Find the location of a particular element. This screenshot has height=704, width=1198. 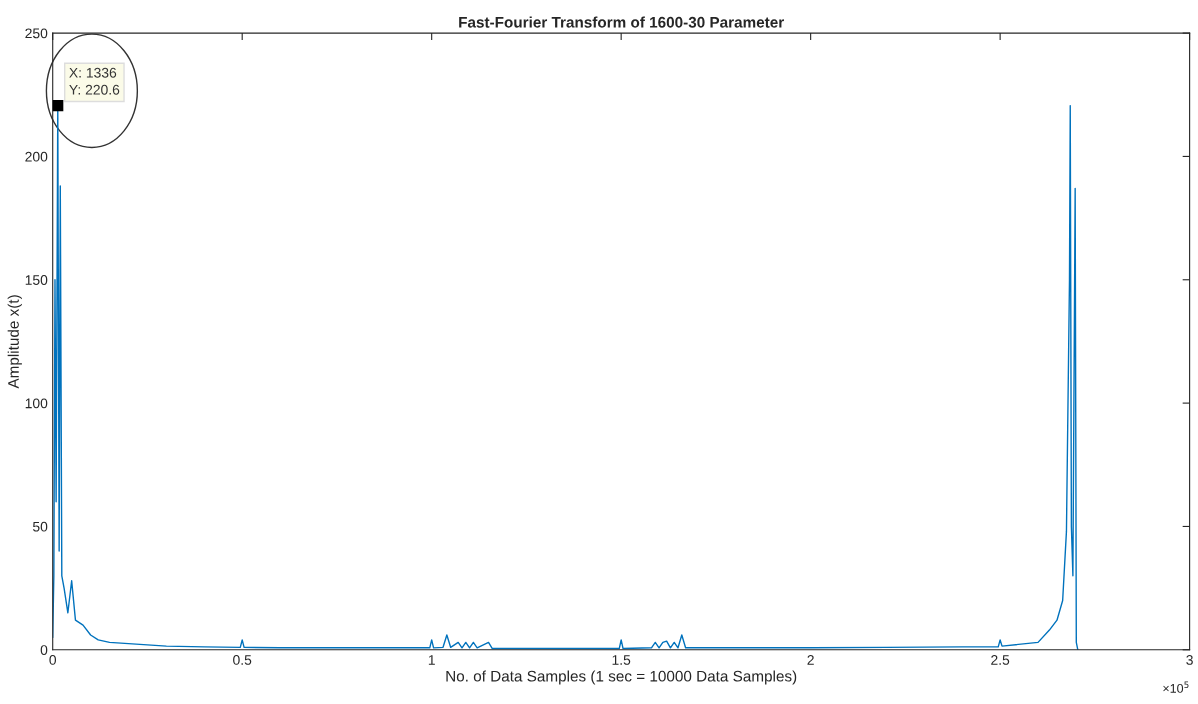

y-tick-label: 100 is located at coordinates (36, 403).